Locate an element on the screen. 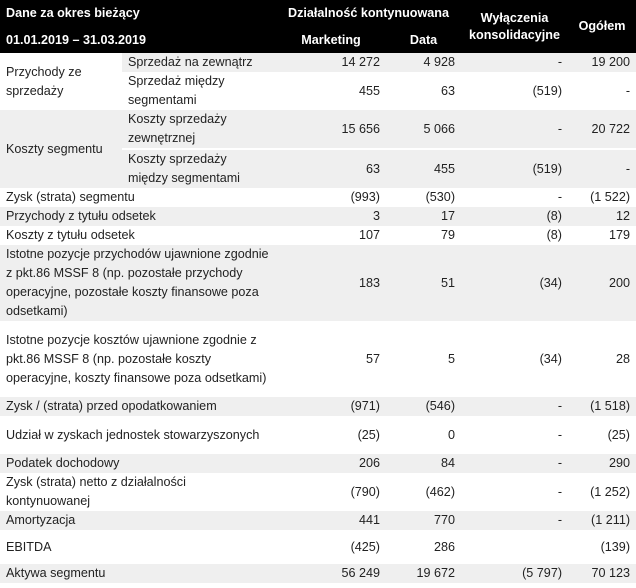  marketing-value: 14 272 is located at coordinates (331, 62).